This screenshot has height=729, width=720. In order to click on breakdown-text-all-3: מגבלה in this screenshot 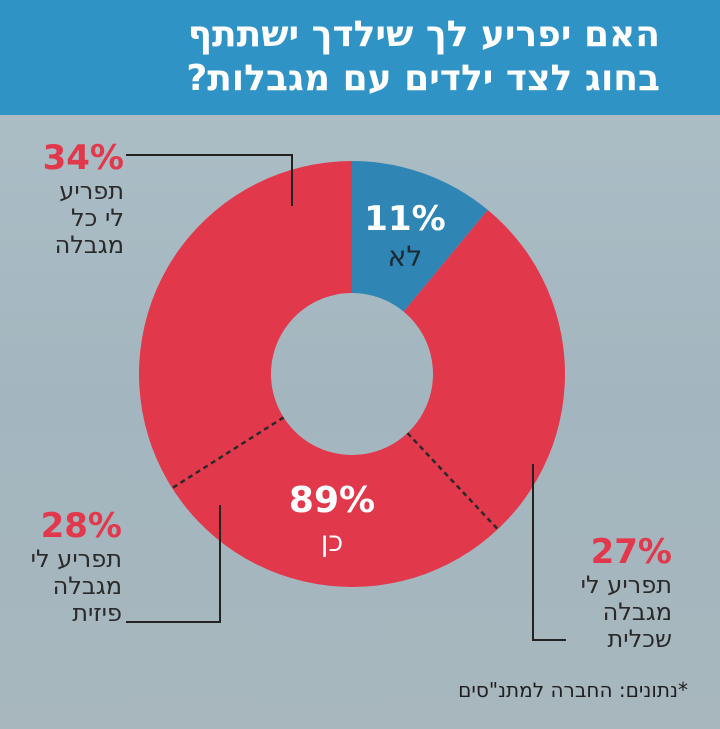, I will do `click(89, 245)`.